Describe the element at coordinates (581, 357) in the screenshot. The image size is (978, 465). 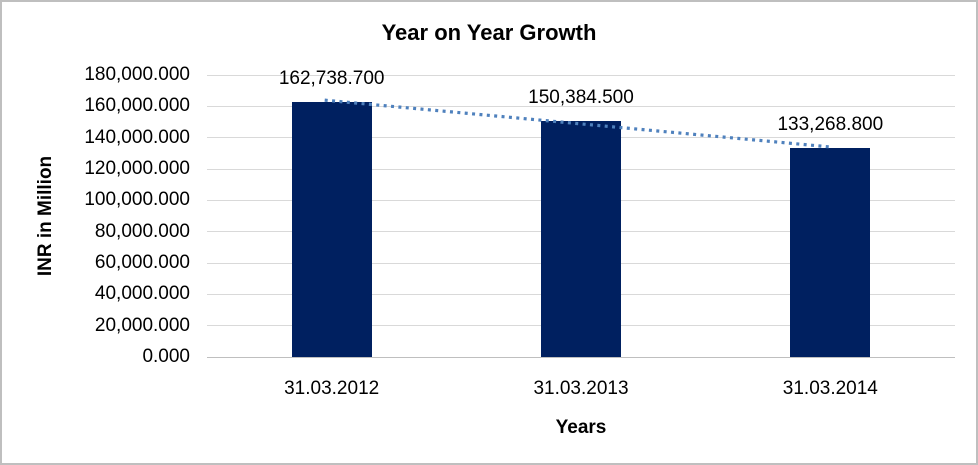
I see `x-axis-line` at that location.